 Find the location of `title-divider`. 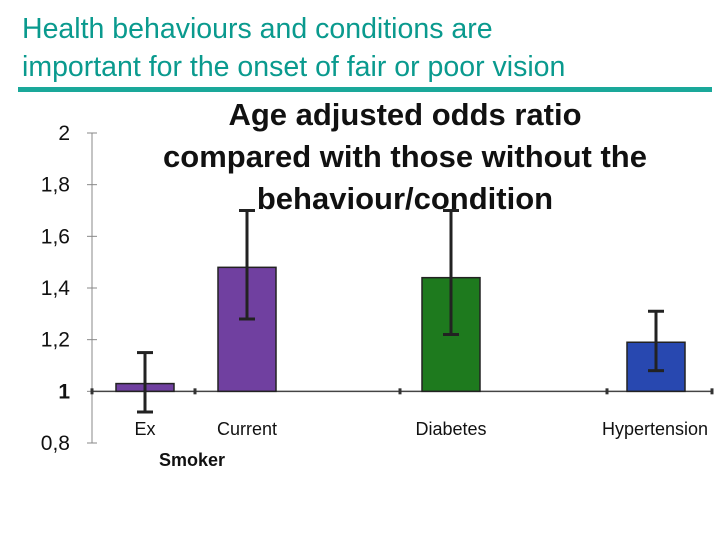

title-divider is located at coordinates (365, 89).